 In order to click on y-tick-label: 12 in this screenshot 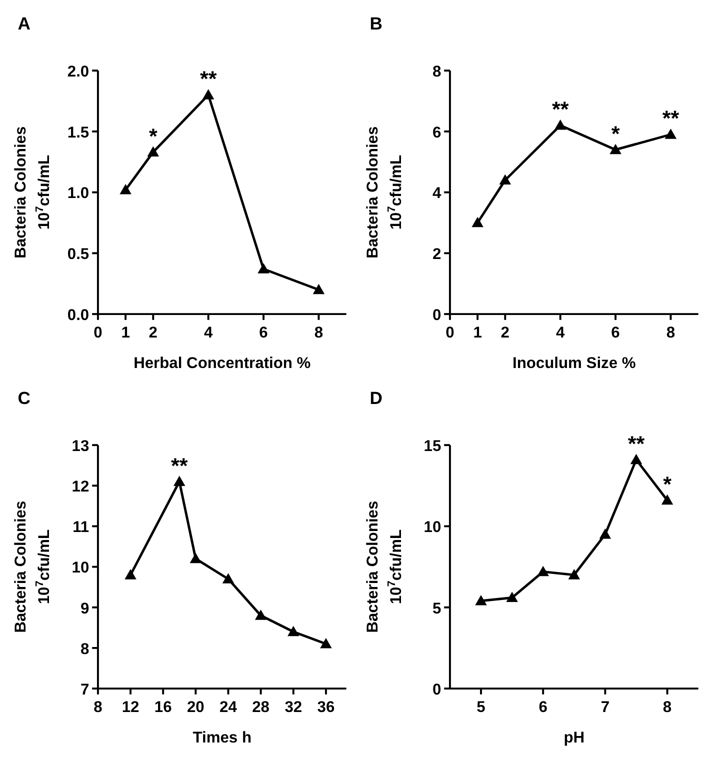, I will do `click(81, 487)`.